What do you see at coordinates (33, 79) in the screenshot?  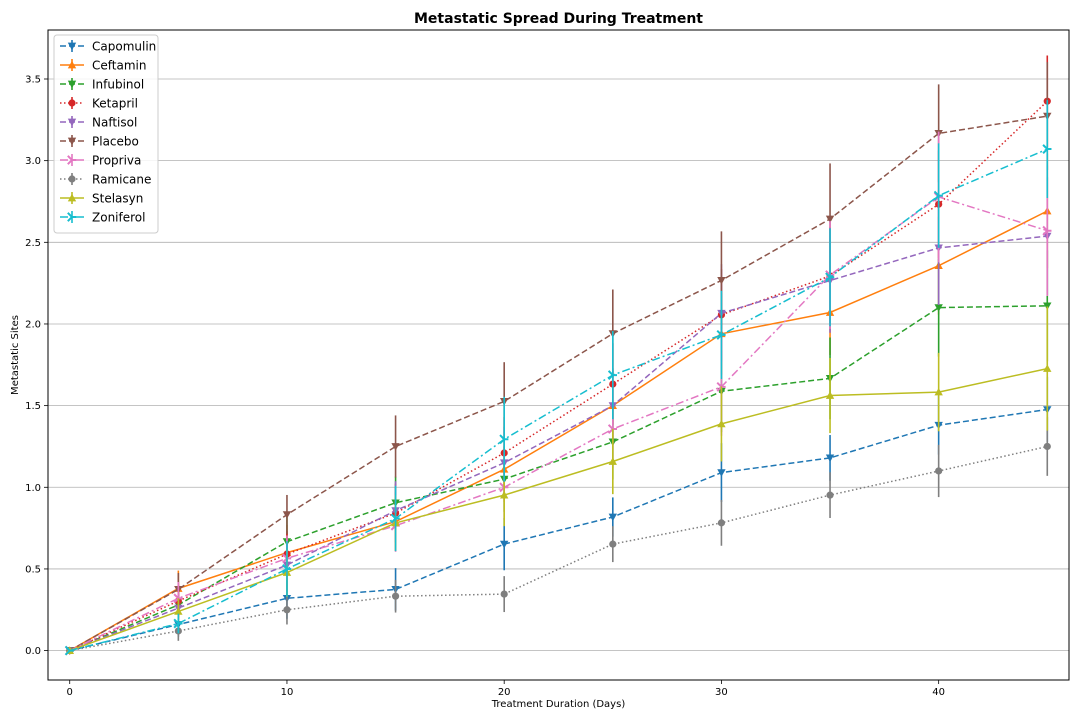 I see `y-tick-label: 3.5` at bounding box center [33, 79].